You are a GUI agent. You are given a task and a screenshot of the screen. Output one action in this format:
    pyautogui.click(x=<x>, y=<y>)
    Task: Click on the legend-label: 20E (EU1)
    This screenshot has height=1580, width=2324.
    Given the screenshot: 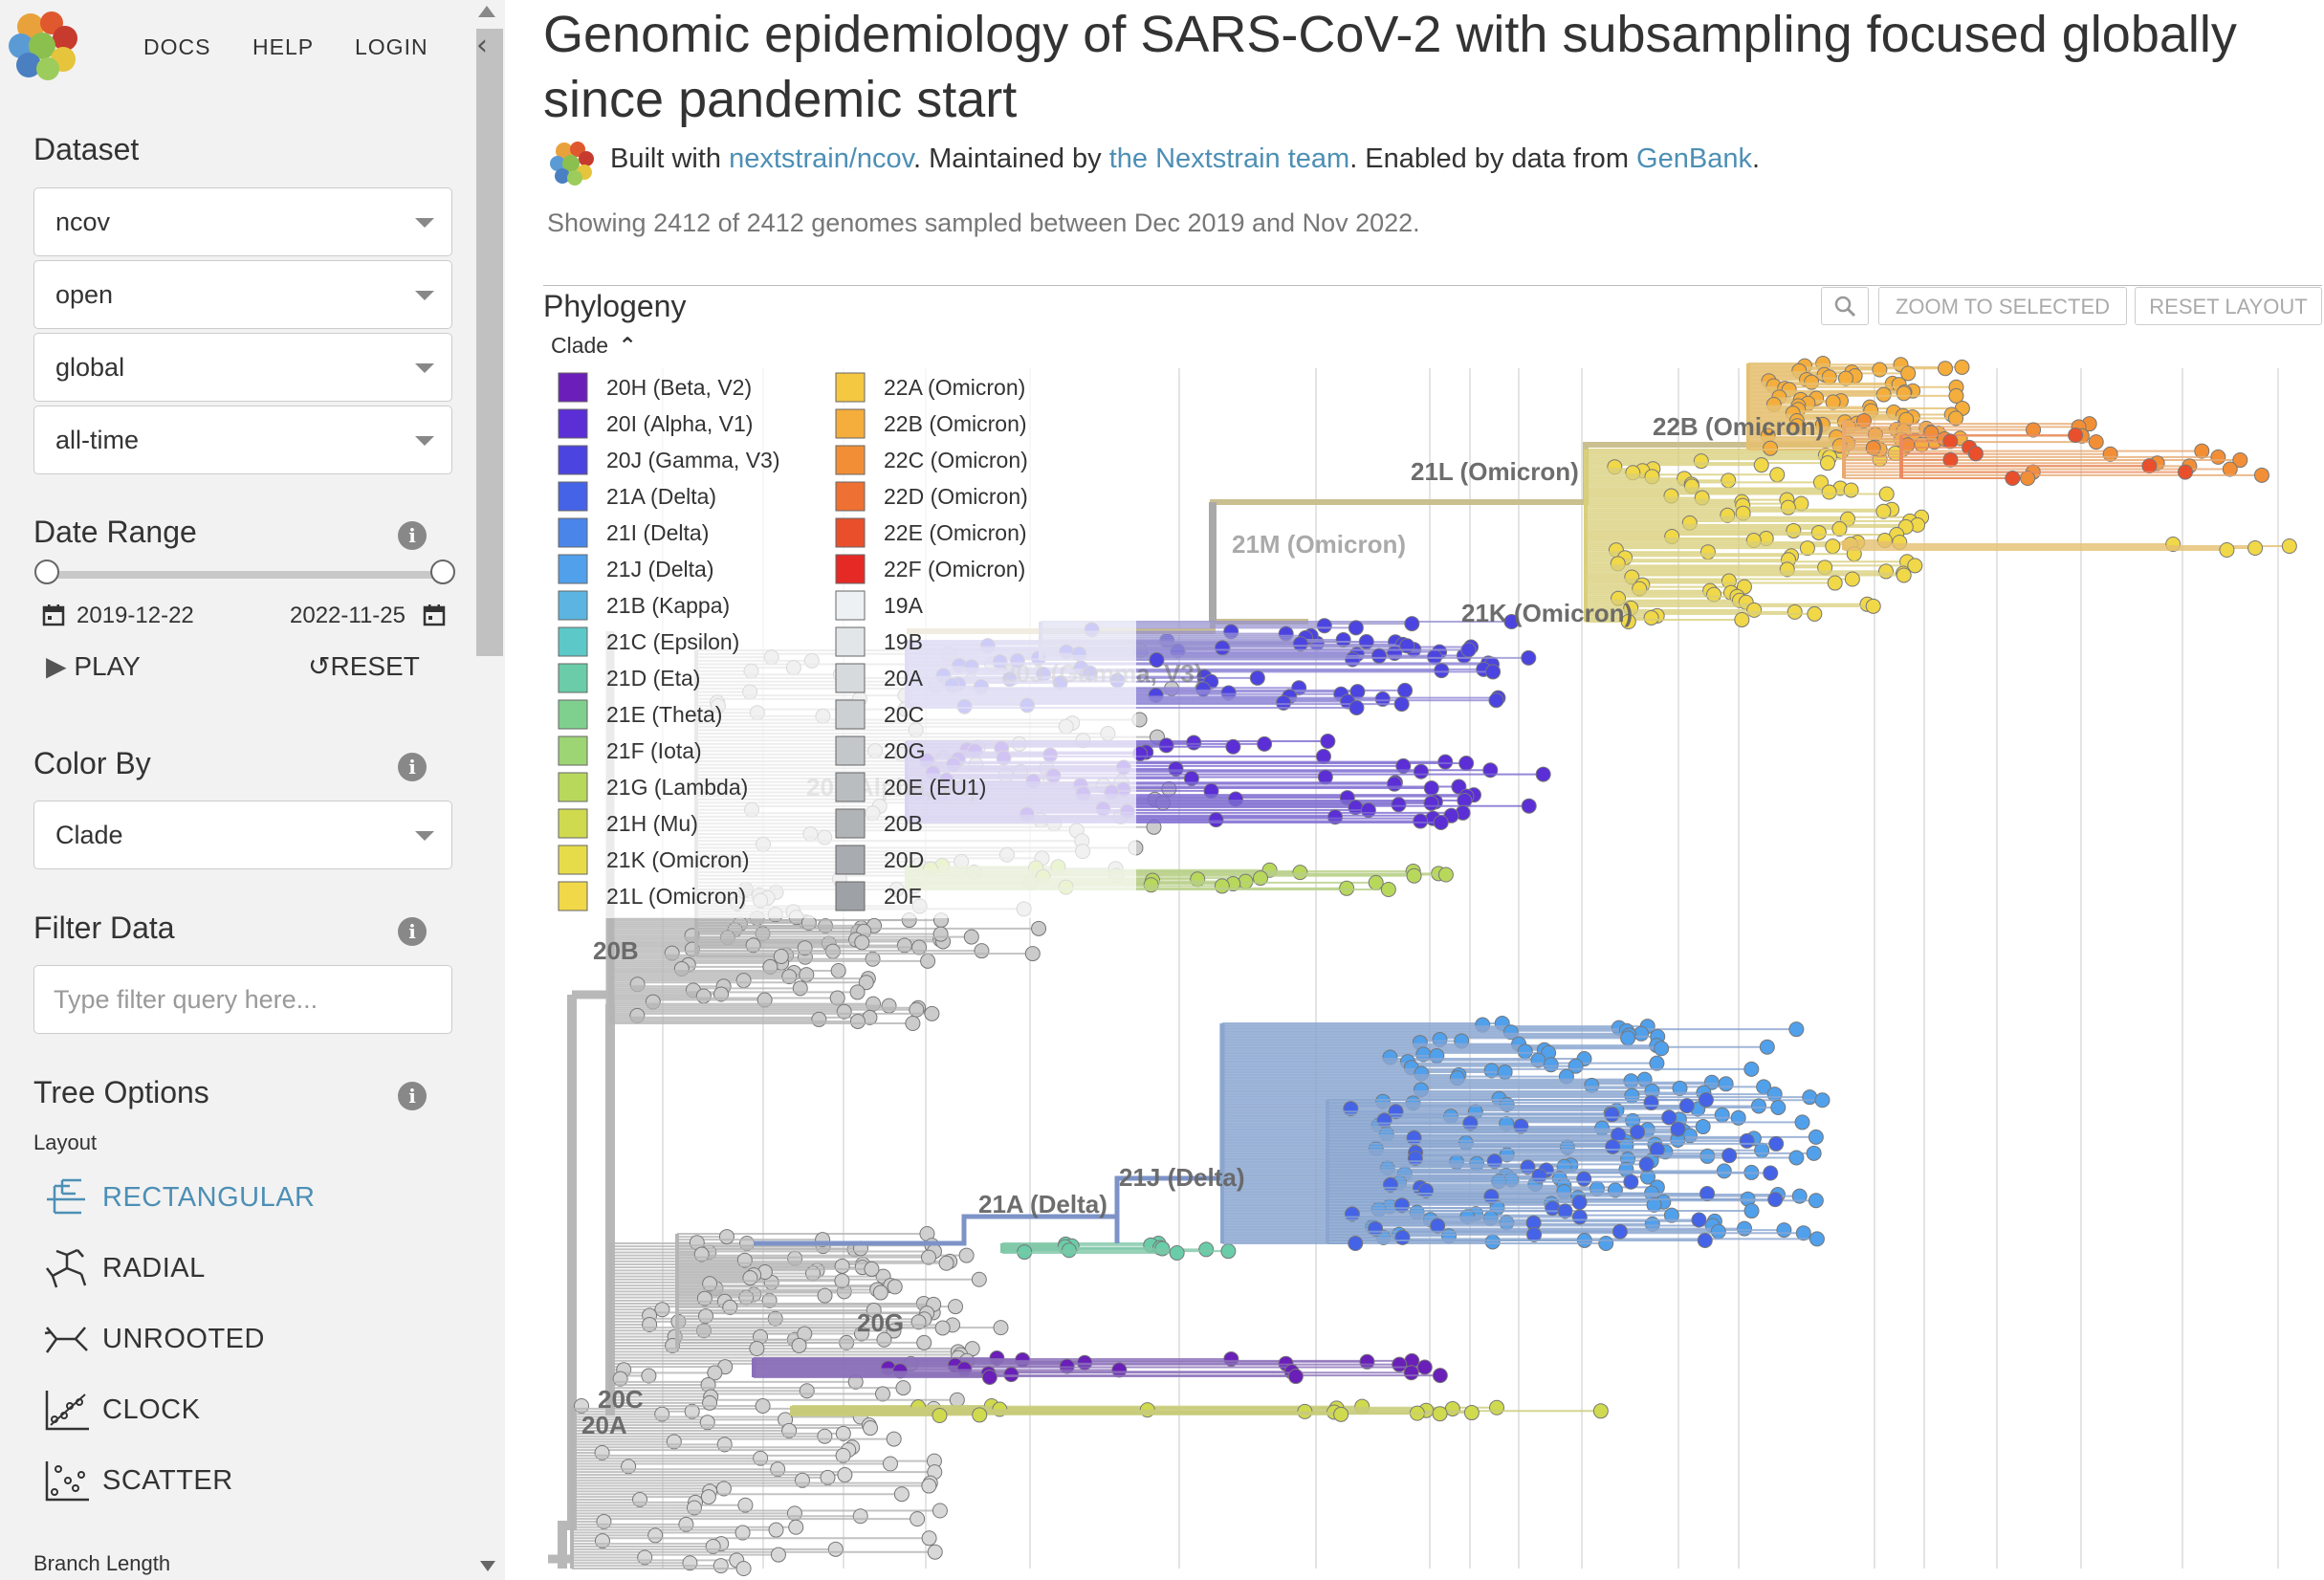 What is the action you would take?
    pyautogui.click(x=935, y=787)
    